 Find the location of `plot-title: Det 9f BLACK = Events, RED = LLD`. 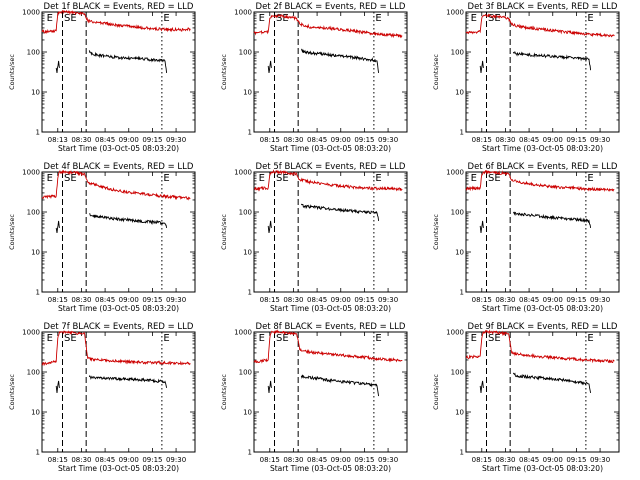

plot-title: Det 9f BLACK = Events, RED = LLD is located at coordinates (543, 327).